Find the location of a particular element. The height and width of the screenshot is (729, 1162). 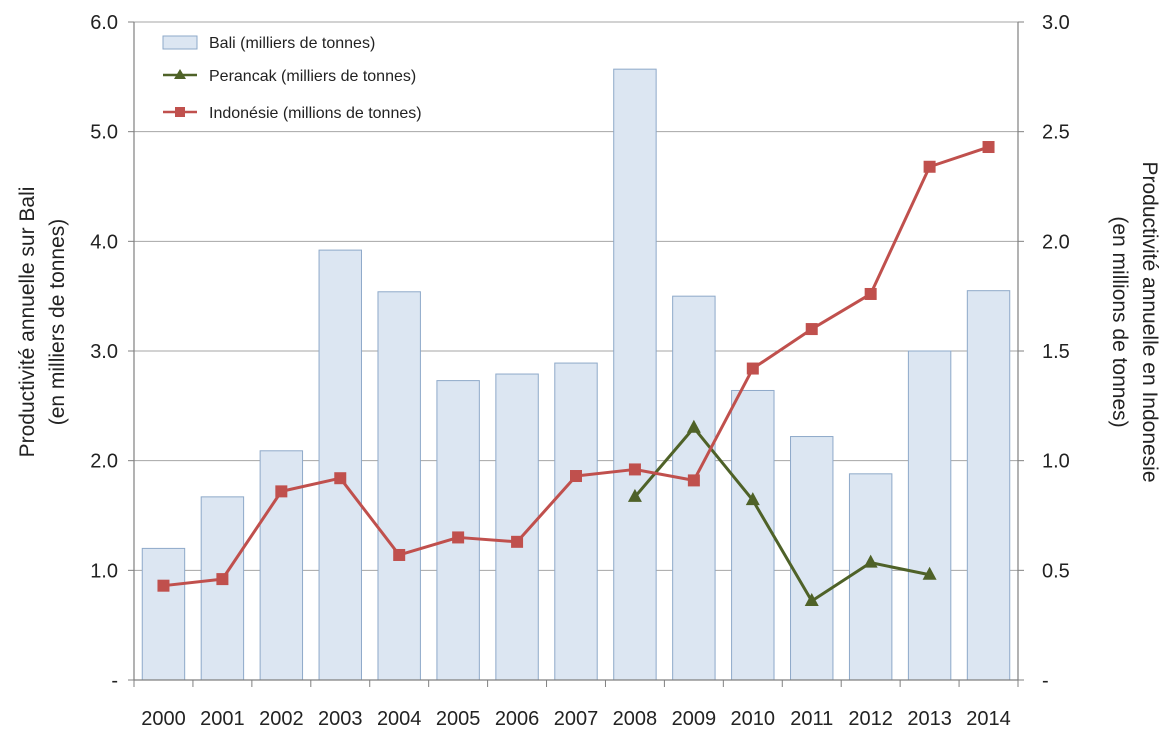

legend-label-bali: Bali (milliers de tonnes) is located at coordinates (292, 43).